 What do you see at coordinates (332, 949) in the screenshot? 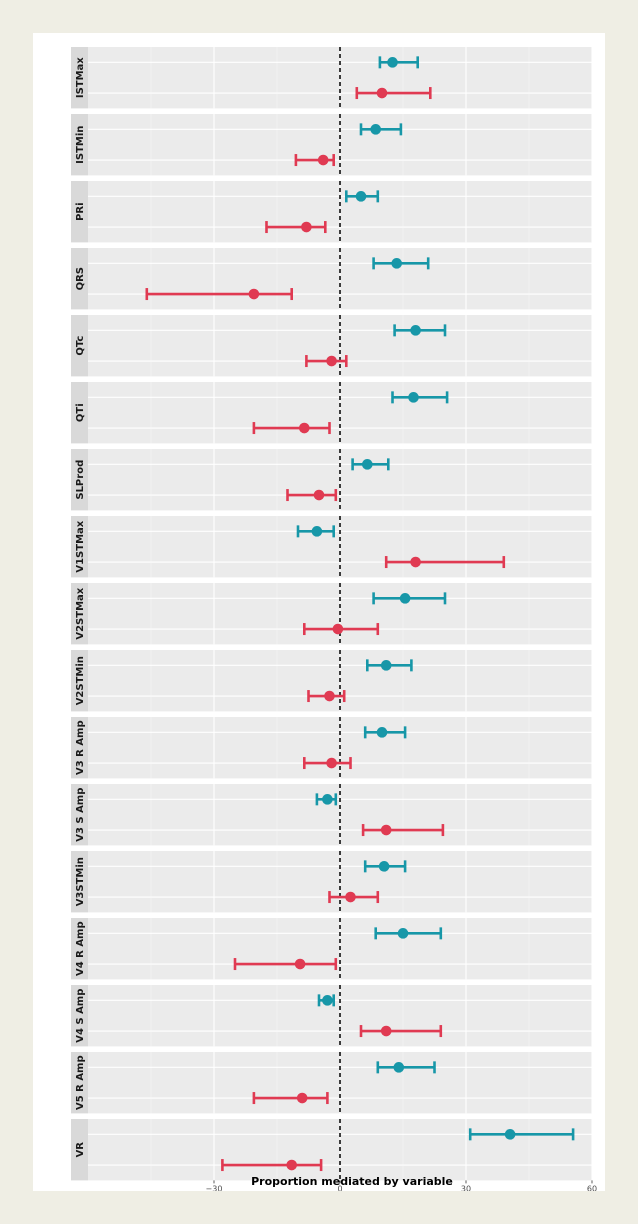
I see `panel-v4-r-amp: V4 R Amp` at bounding box center [332, 949].